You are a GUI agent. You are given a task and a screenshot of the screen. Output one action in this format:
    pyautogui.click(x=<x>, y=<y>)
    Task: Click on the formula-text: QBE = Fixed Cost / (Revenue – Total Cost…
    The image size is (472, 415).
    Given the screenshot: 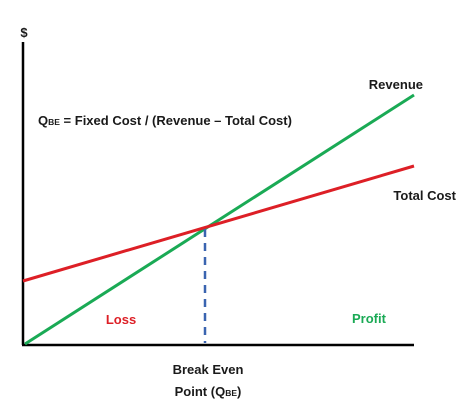 What is the action you would take?
    pyautogui.click(x=165, y=120)
    